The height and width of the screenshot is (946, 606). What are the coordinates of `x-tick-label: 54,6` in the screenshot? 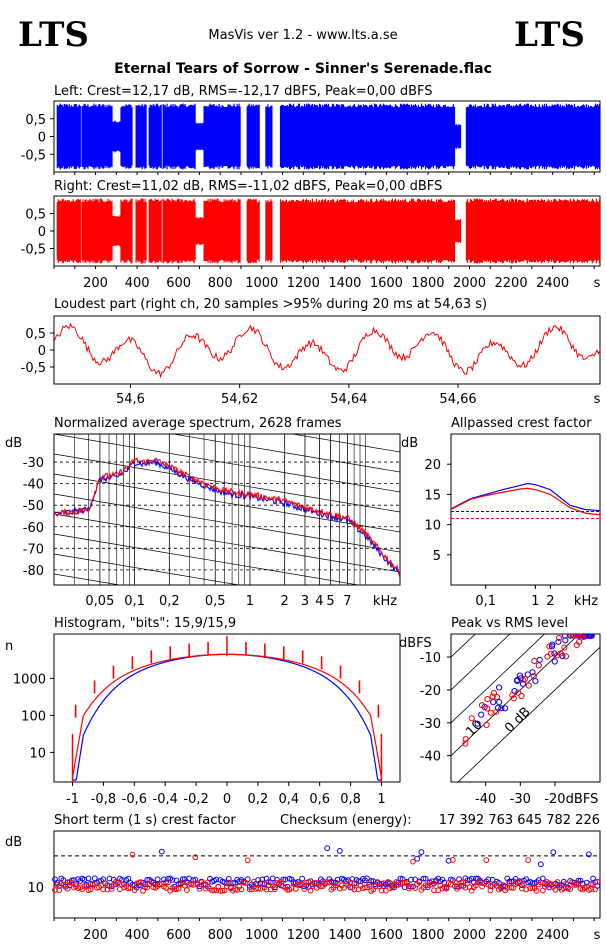 It's located at (130, 399).